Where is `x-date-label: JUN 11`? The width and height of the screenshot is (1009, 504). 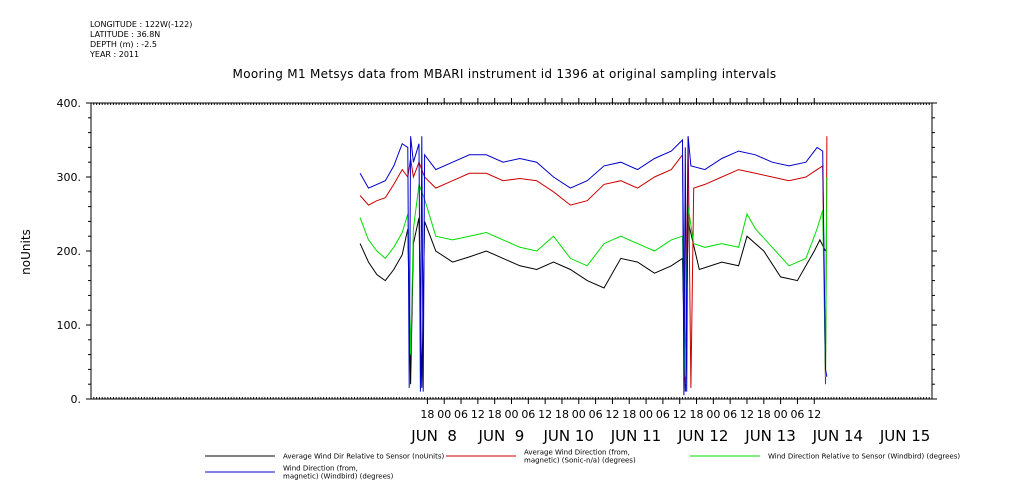 x-date-label: JUN 11 is located at coordinates (635, 436).